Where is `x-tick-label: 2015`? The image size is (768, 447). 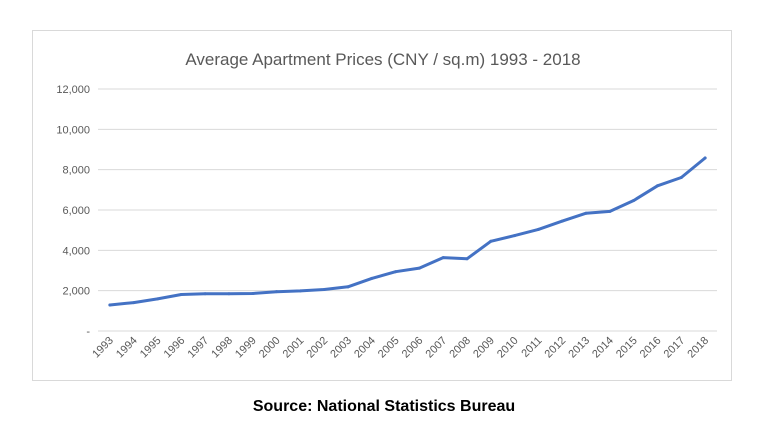
x-tick-label: 2015 is located at coordinates (627, 348).